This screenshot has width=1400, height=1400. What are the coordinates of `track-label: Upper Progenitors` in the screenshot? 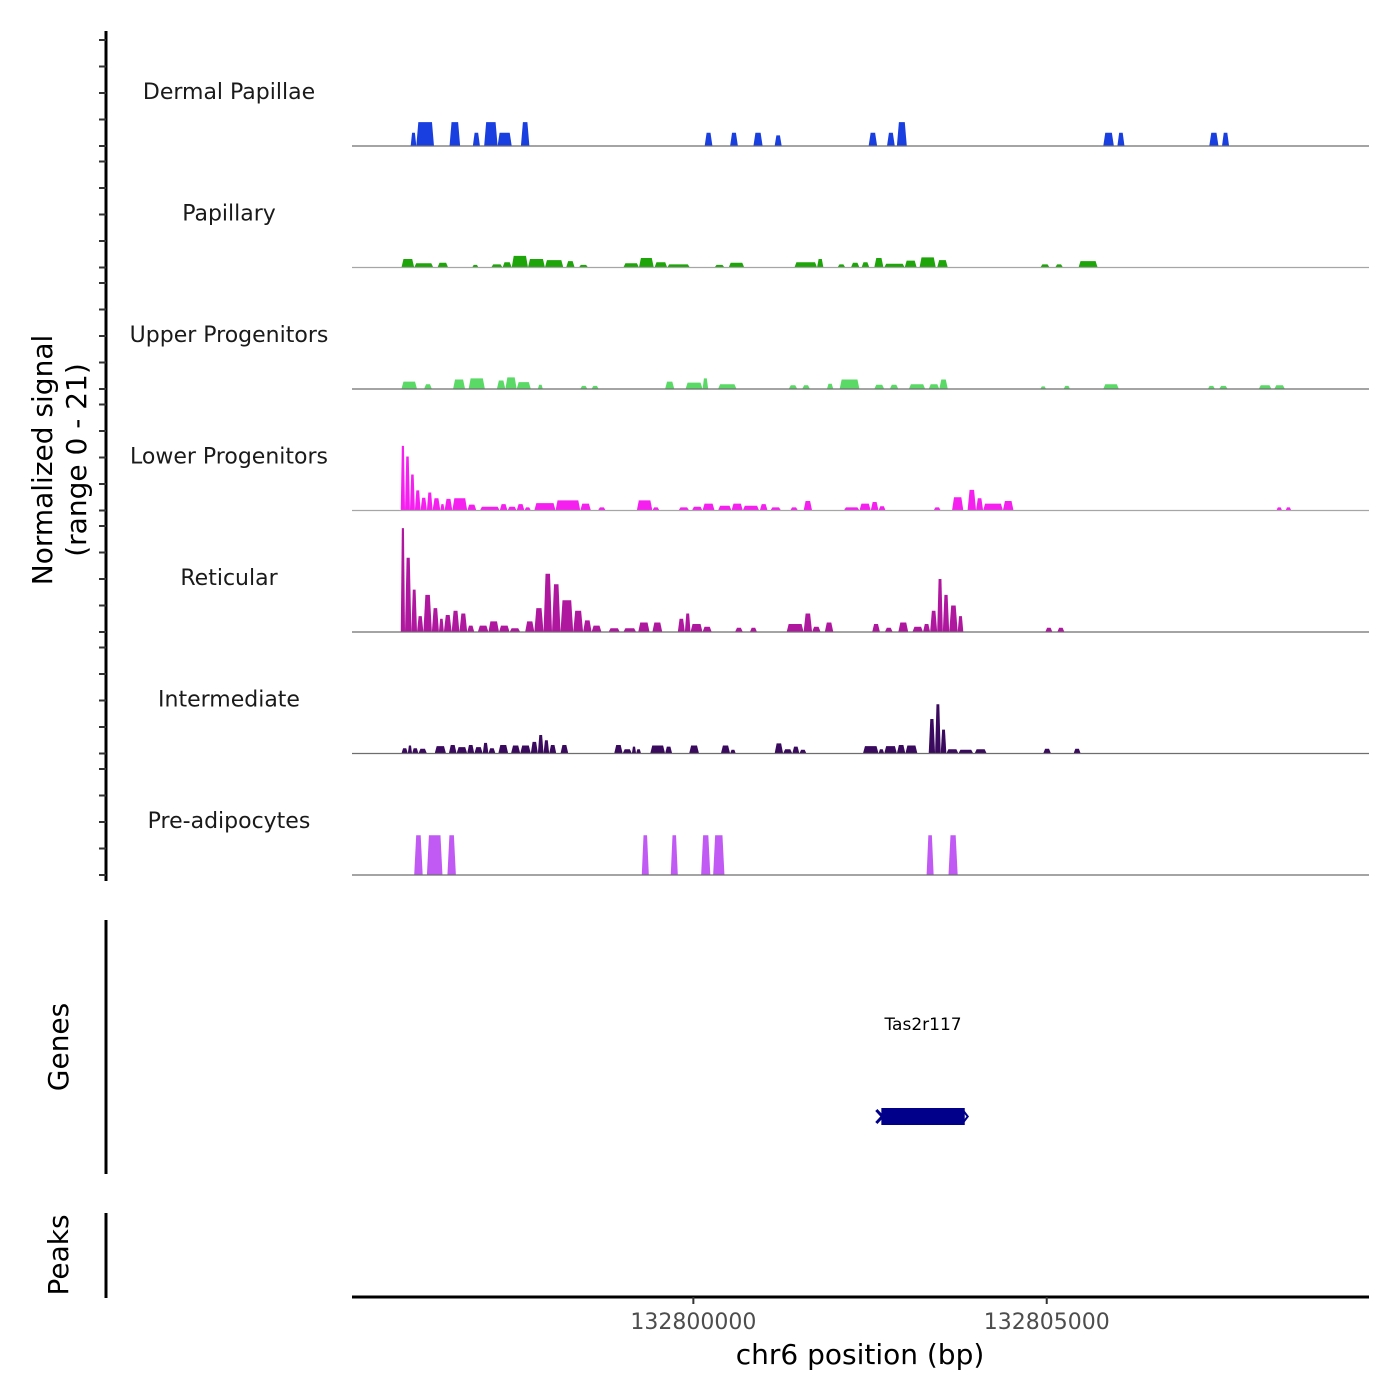 It's located at (229, 335).